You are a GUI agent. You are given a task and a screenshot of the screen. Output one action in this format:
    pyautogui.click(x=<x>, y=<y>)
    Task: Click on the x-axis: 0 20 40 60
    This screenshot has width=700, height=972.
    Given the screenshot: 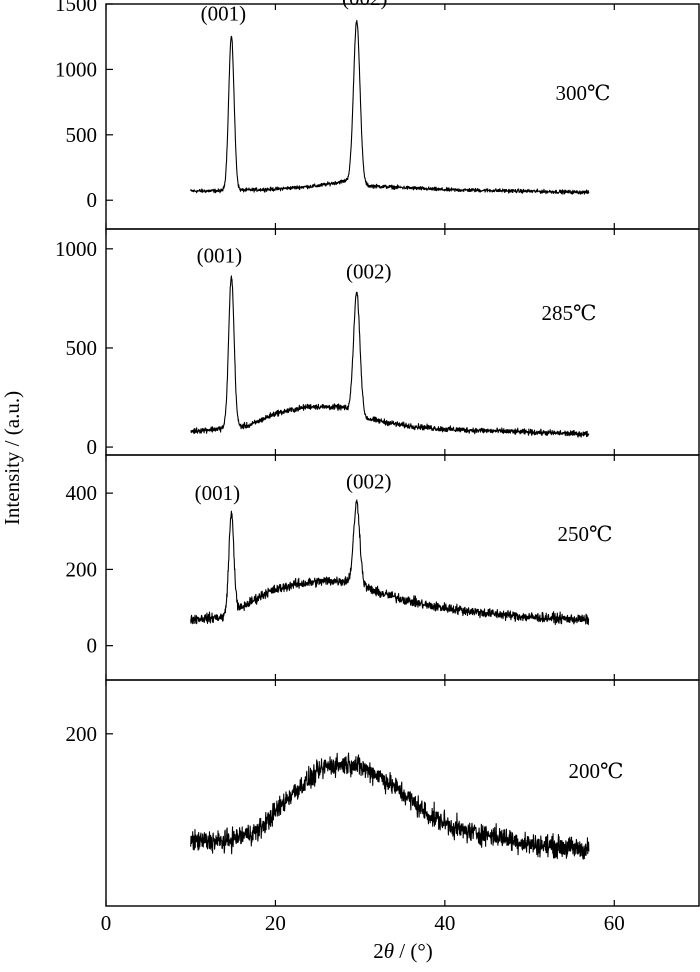 What is the action you would take?
    pyautogui.click(x=363, y=923)
    